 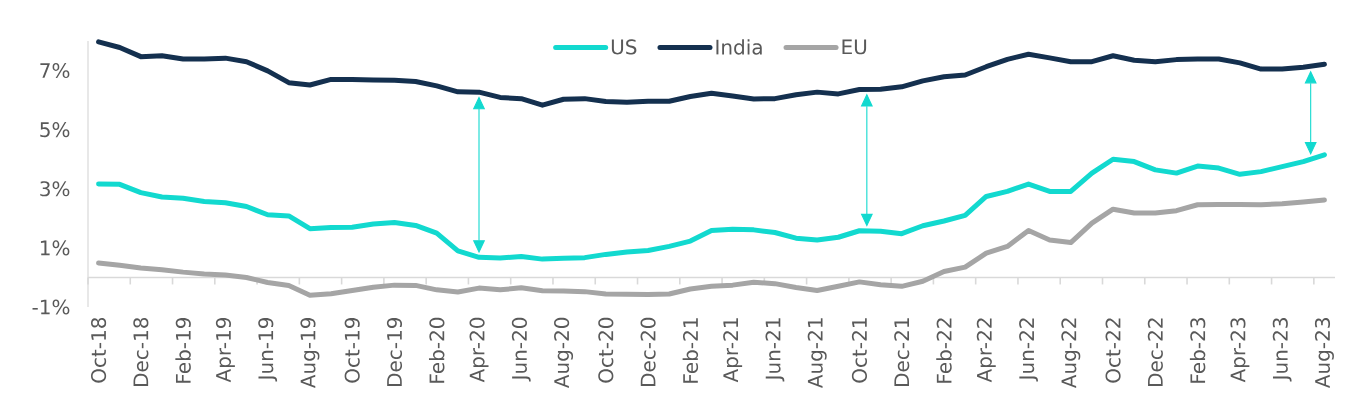 I want to click on x-tick-label: Apr-22, so click(x=986, y=350).